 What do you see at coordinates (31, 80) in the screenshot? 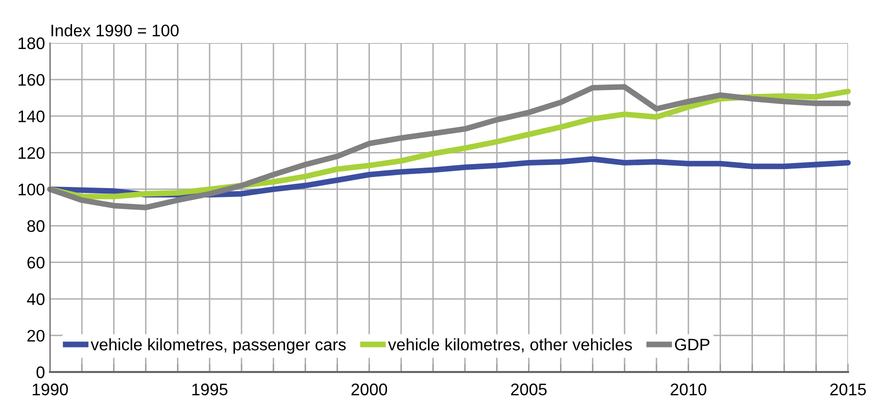
I see `y-tick-label: 160` at bounding box center [31, 80].